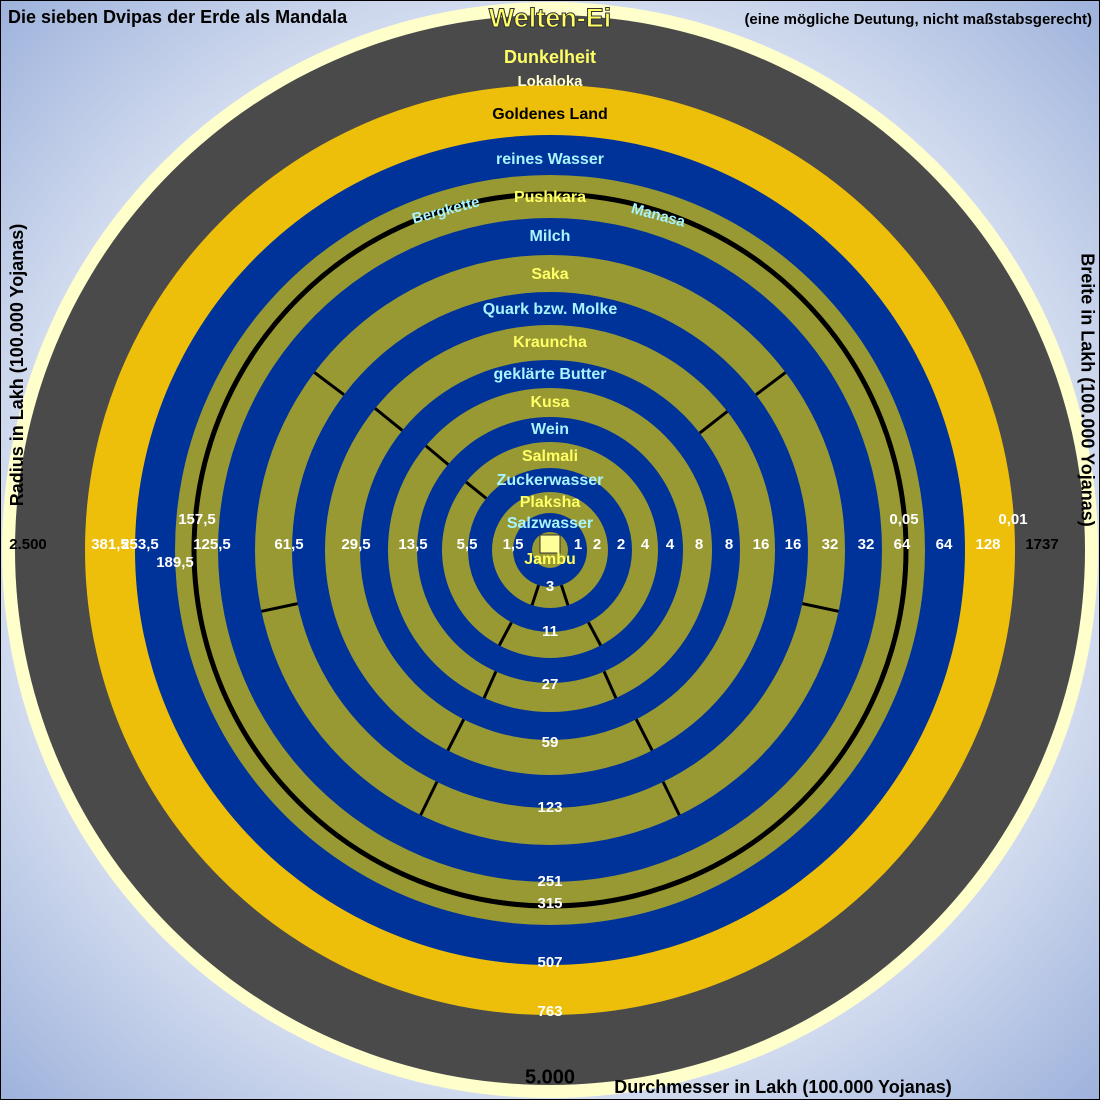 The image size is (1100, 1105). I want to click on axis-bottom: Durchmesser in Lakh (100.000 Yojanas), so click(783, 1087).